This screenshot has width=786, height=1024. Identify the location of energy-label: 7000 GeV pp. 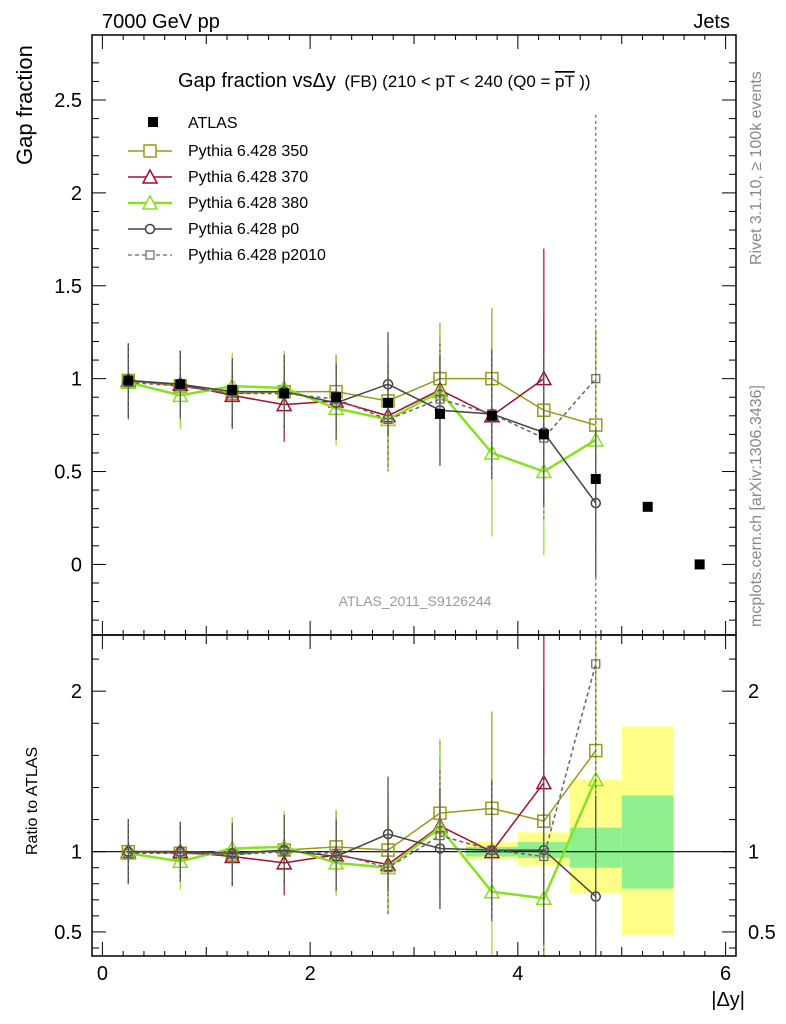
(161, 22).